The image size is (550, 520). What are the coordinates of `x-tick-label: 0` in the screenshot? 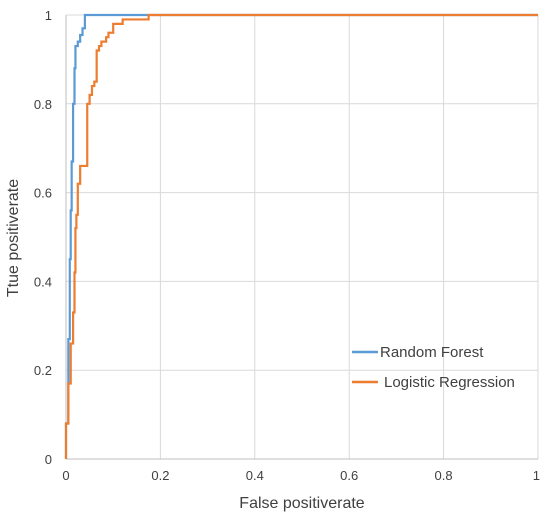 It's located at (65, 475).